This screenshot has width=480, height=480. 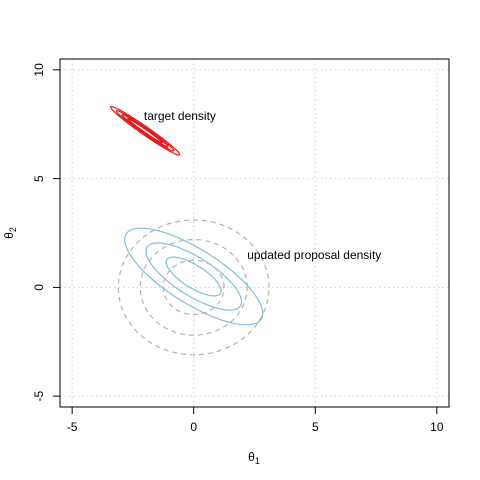 I want to click on y-tick-label: 0, so click(x=39, y=287).